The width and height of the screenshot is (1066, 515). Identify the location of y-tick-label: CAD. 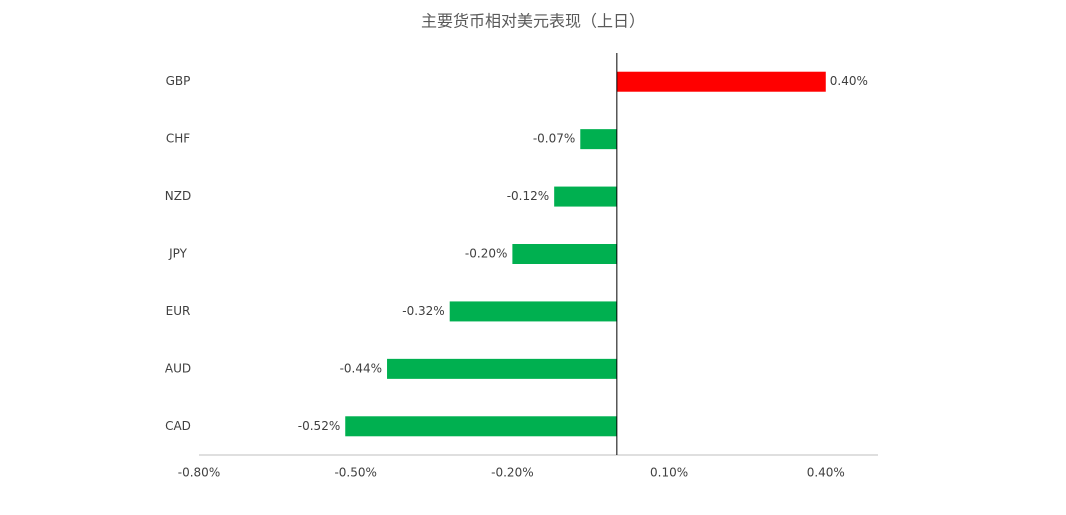
(178, 426).